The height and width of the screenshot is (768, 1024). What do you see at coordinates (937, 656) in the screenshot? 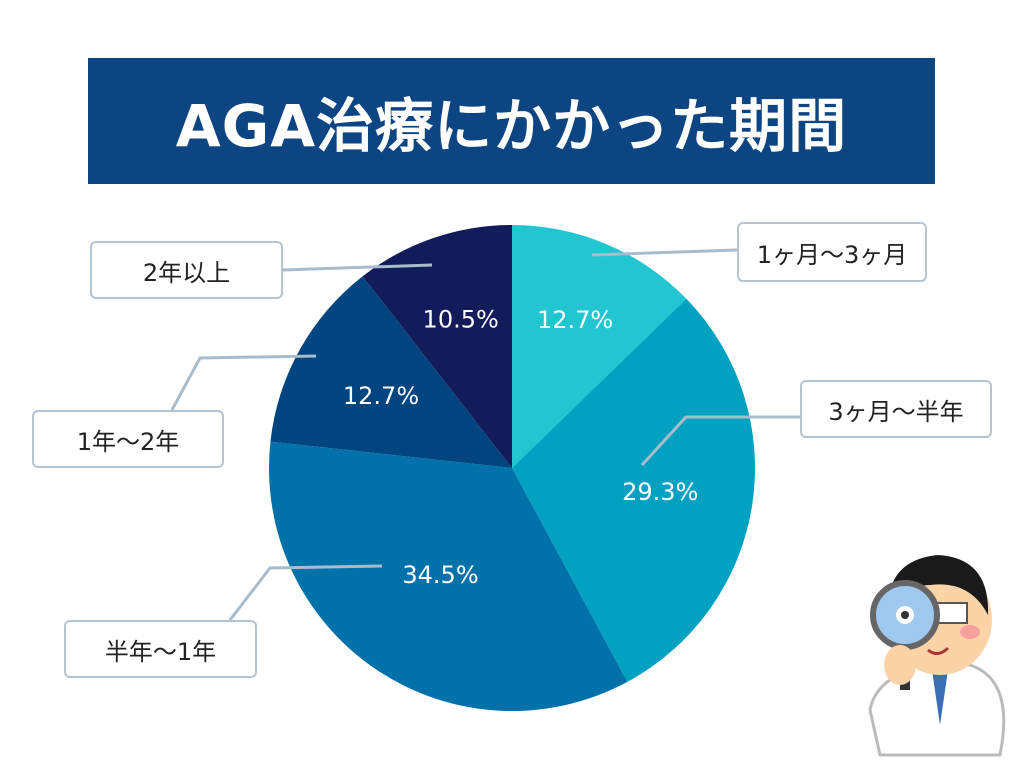
I see `doctor-illustration` at bounding box center [937, 656].